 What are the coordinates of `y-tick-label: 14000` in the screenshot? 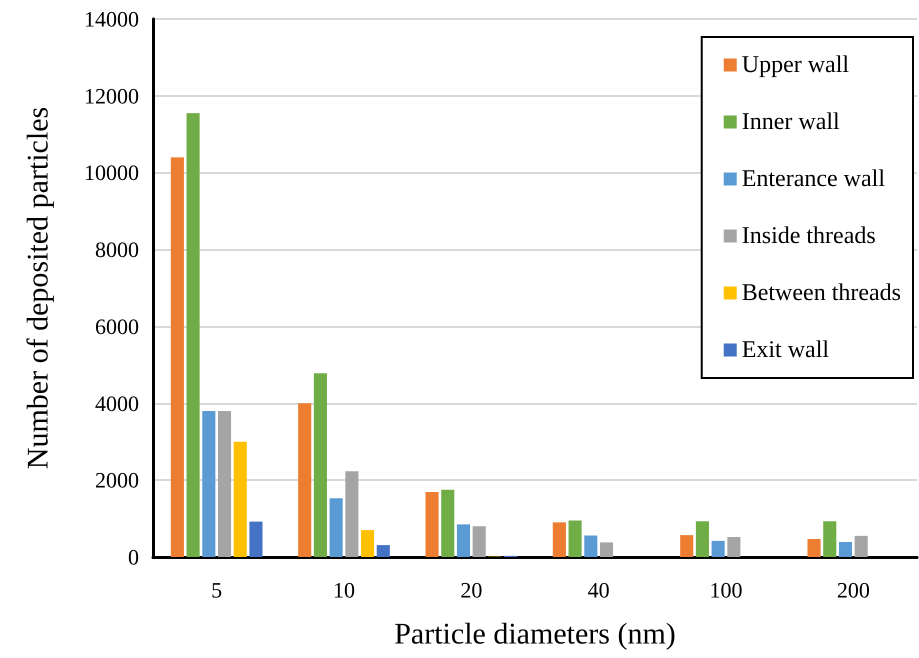 It's located at (111, 19).